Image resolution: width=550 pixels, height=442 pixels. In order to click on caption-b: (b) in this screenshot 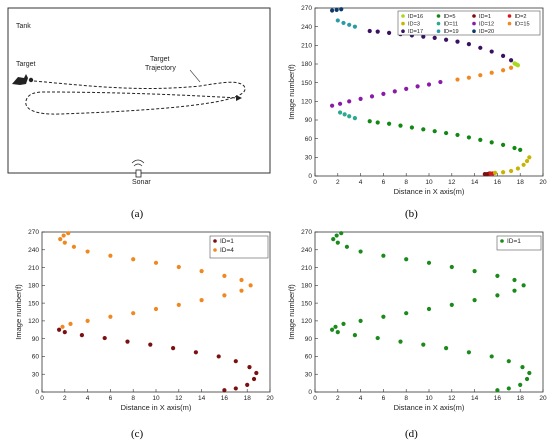, I will do `click(411, 214)`.